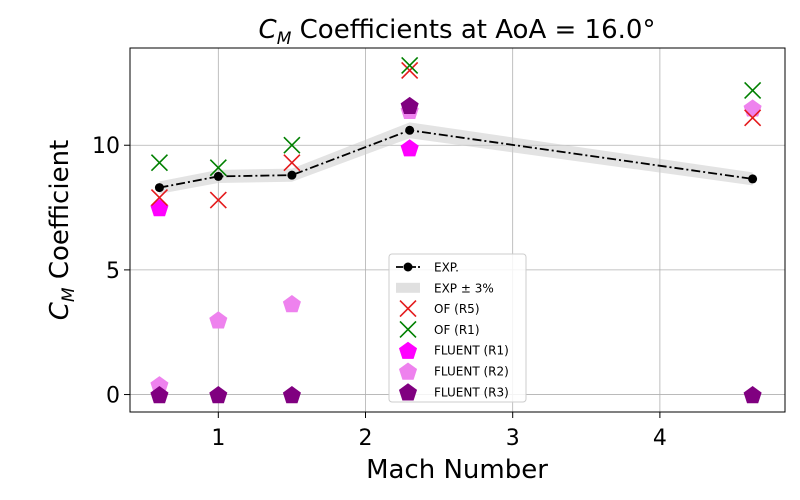 Image resolution: width=800 pixels, height=500 pixels. Describe the element at coordinates (457, 32) in the screenshot. I see `chart-title: CM Coefficients at AoA = 16.0°` at that location.